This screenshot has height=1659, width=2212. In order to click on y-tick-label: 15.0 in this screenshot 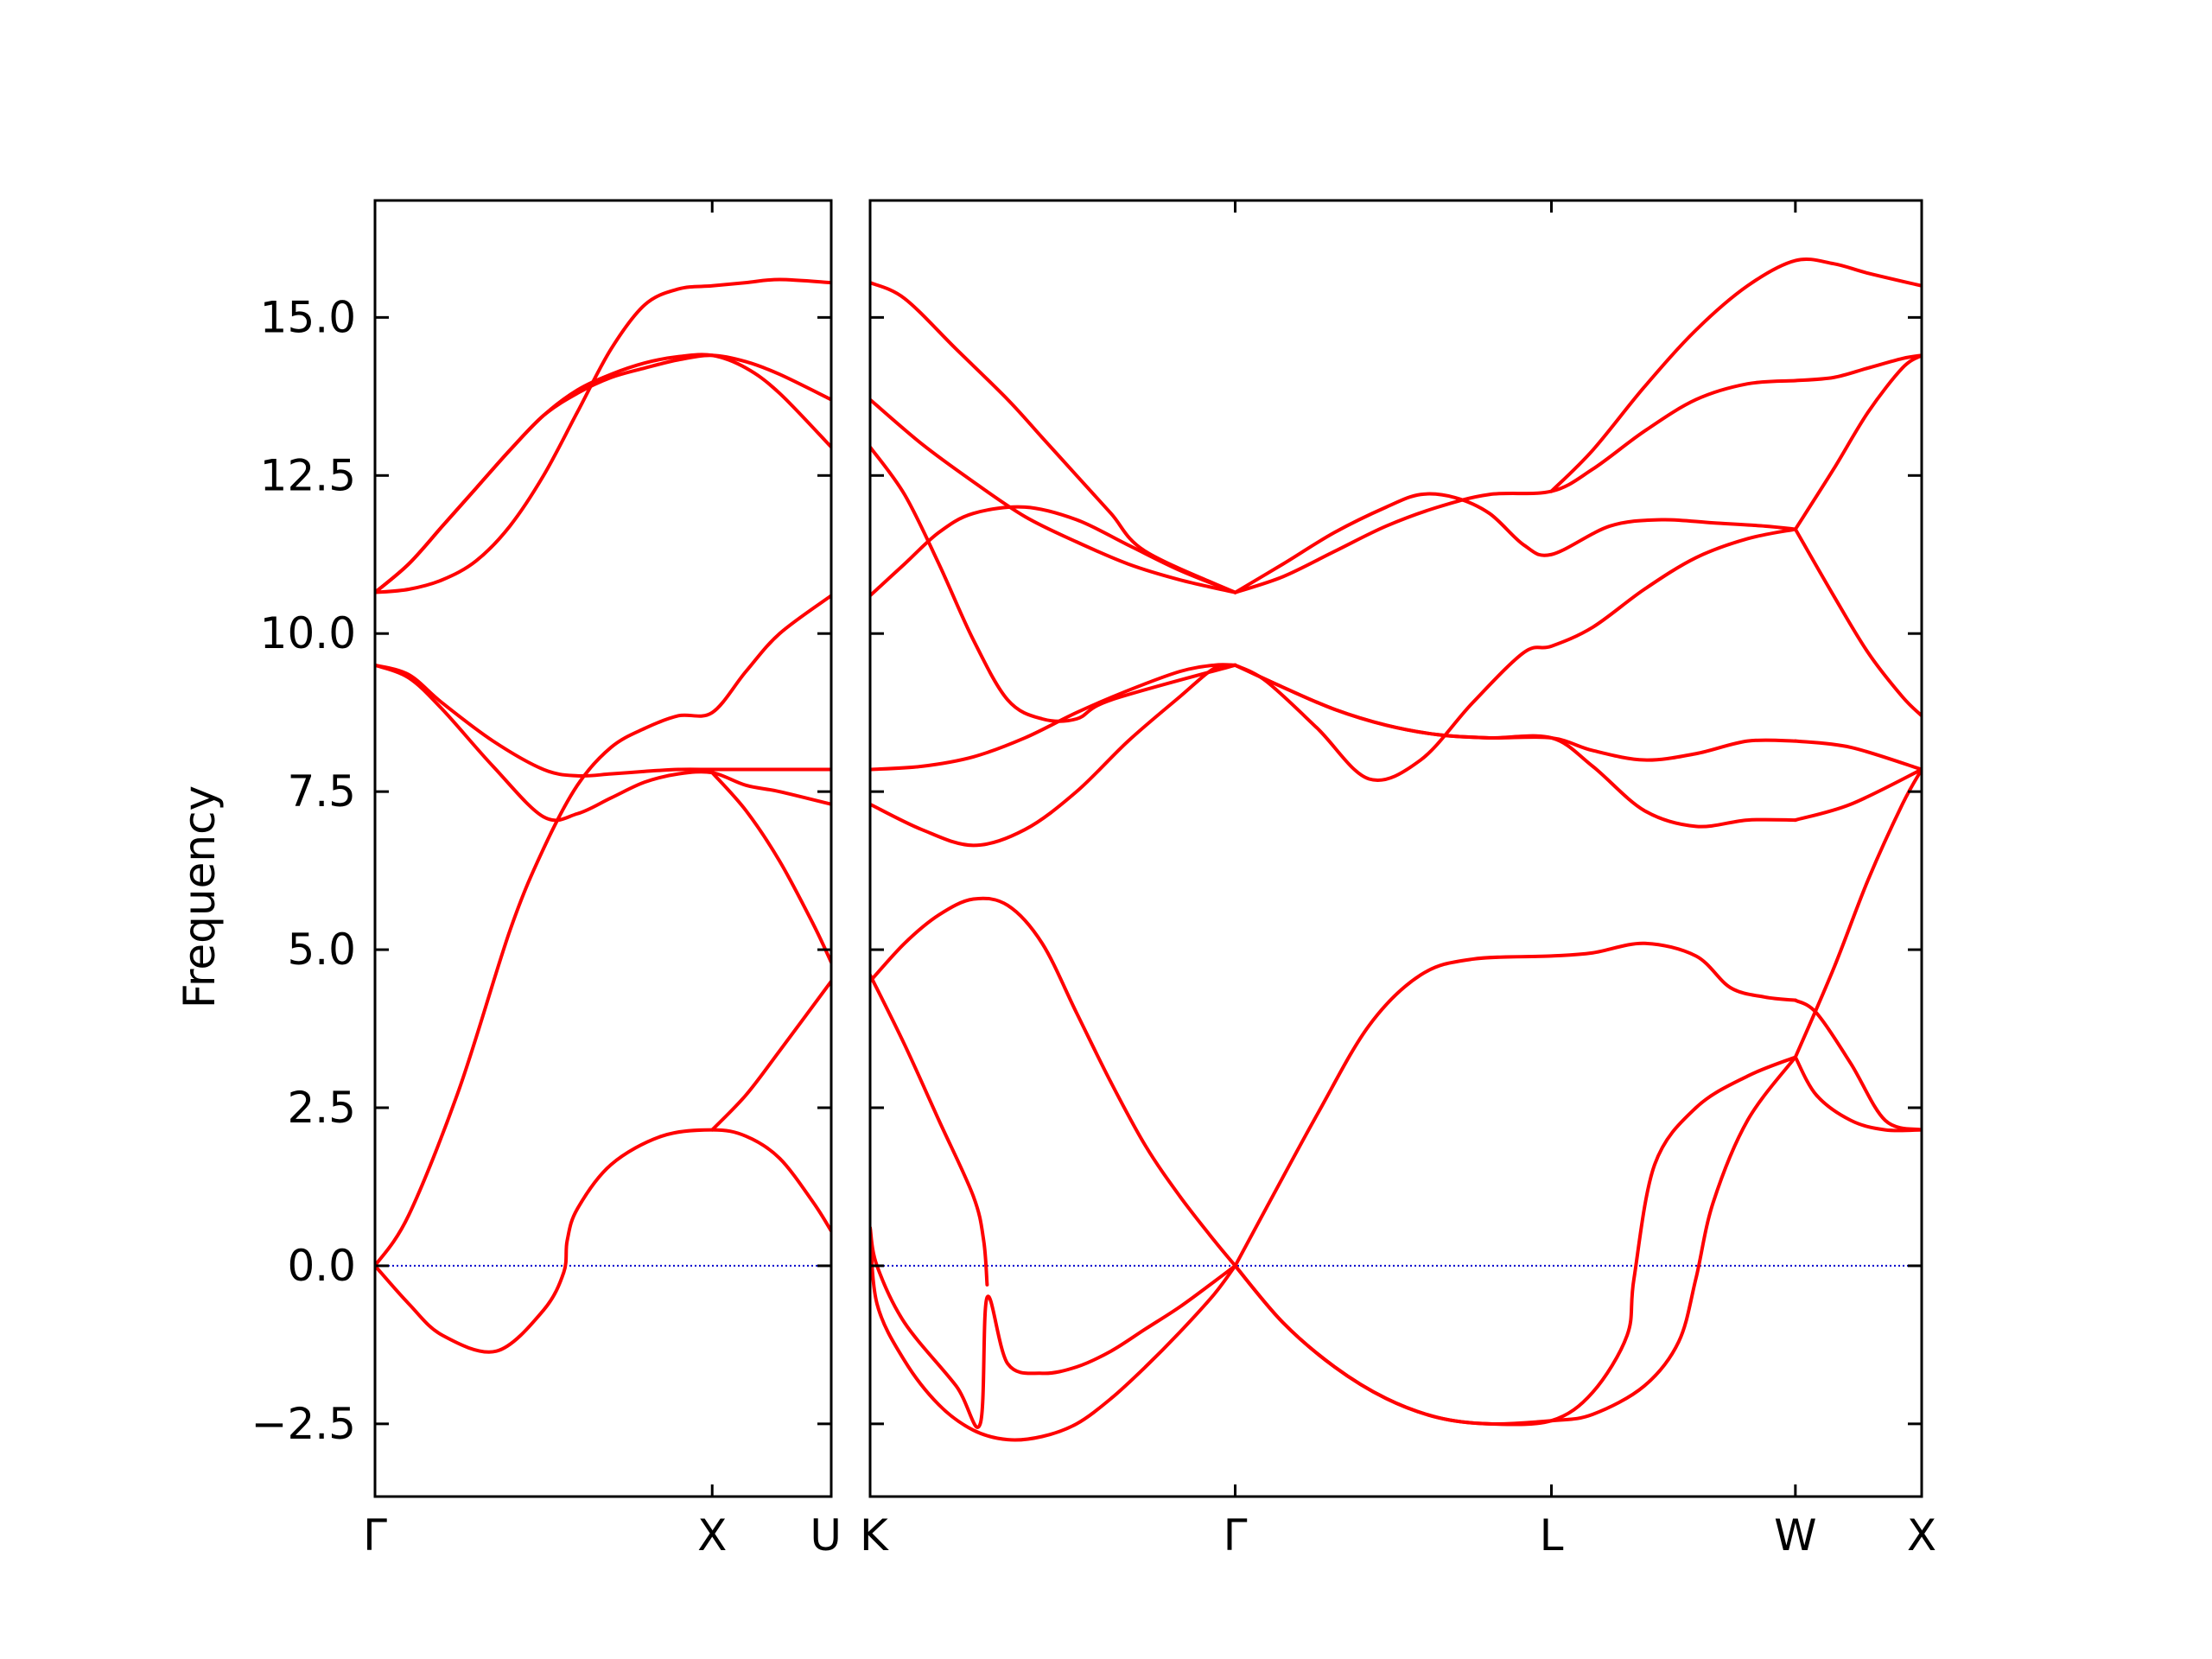, I will do `click(308, 317)`.